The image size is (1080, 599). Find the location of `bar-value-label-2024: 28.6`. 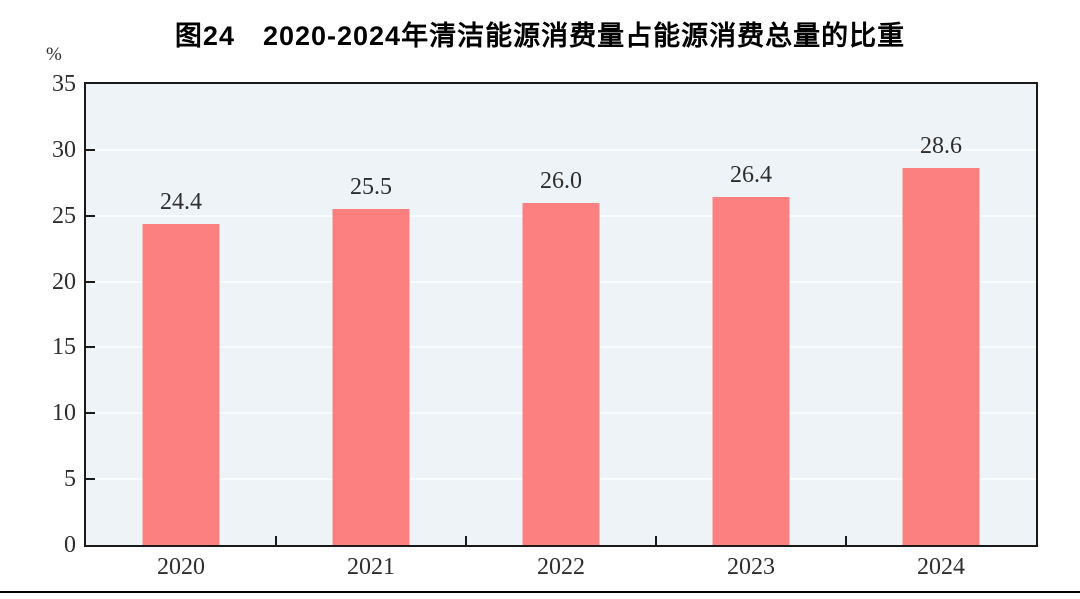

bar-value-label-2024: 28.6 is located at coordinates (941, 146).